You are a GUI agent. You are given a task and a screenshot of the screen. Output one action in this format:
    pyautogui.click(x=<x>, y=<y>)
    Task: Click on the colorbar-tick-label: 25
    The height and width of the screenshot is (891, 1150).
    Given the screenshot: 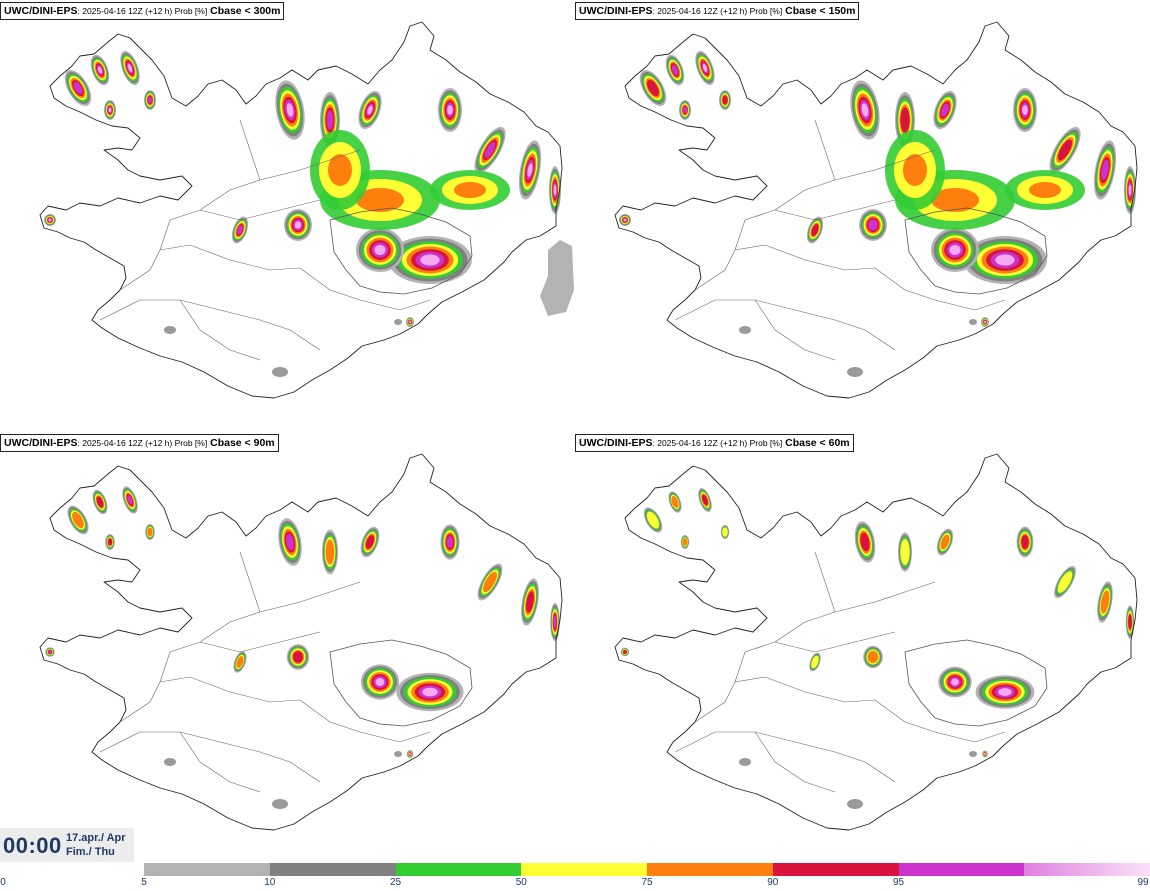 What is the action you would take?
    pyautogui.click(x=395, y=882)
    